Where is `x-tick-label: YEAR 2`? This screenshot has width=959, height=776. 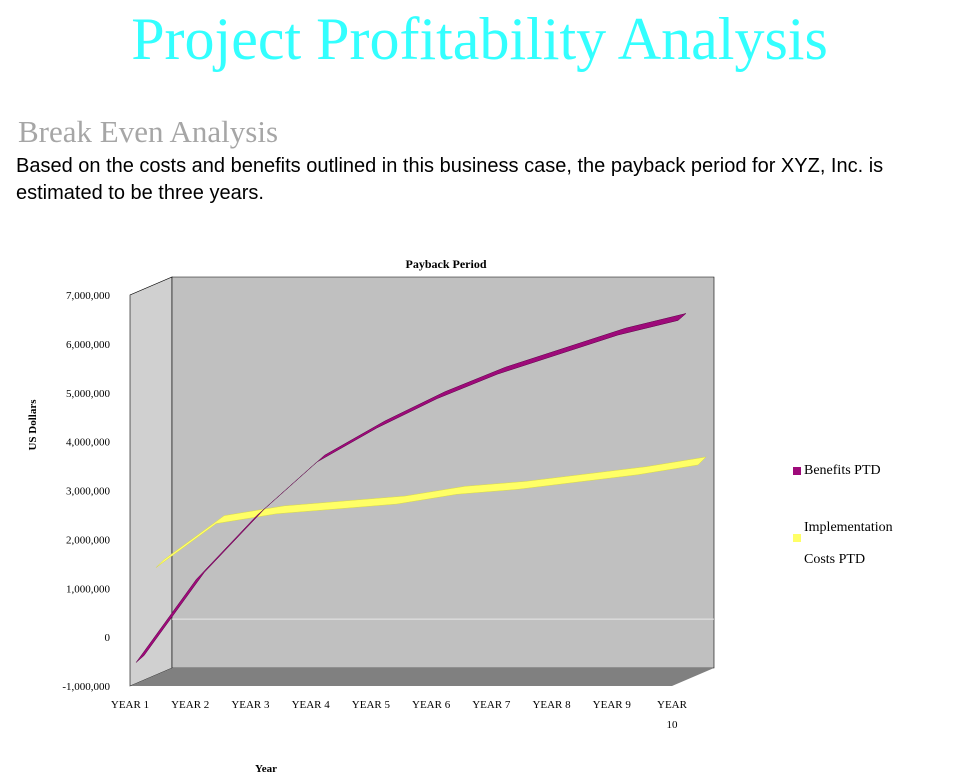
x-tick-label: YEAR 2 is located at coordinates (190, 705).